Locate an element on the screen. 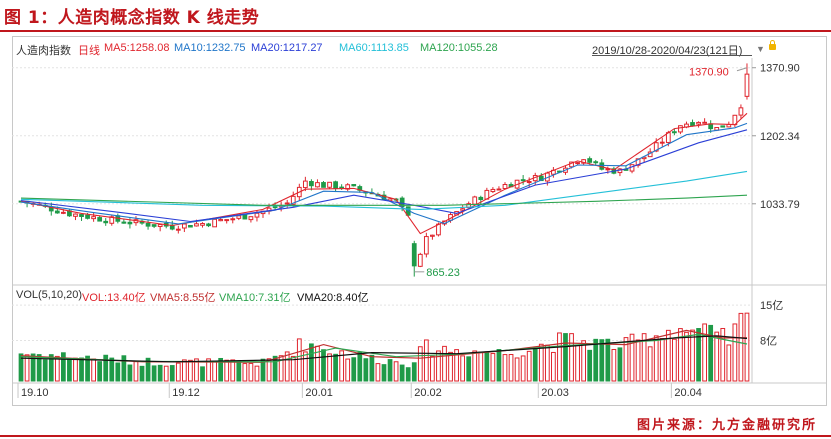 The width and height of the screenshot is (831, 439). dropdown-caret-icon: ▼ is located at coordinates (760, 49).